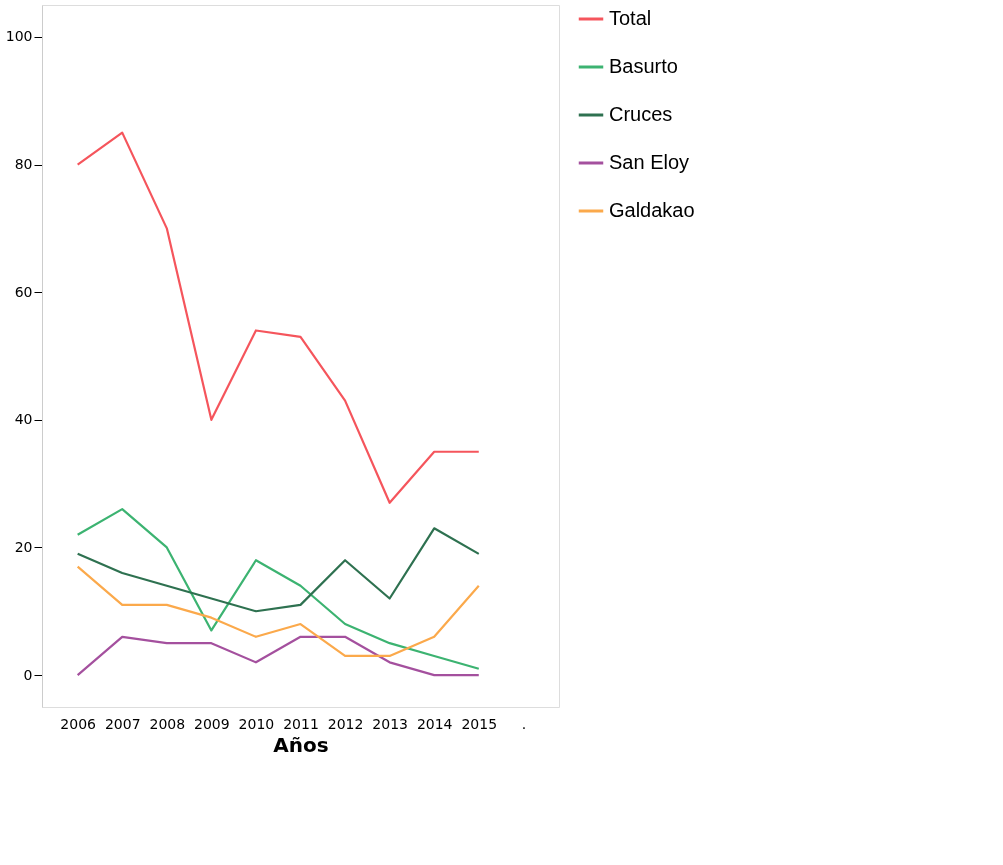 This screenshot has height=865, width=1003. What do you see at coordinates (434, 723) in the screenshot?
I see `x-tick-label: 2014` at bounding box center [434, 723].